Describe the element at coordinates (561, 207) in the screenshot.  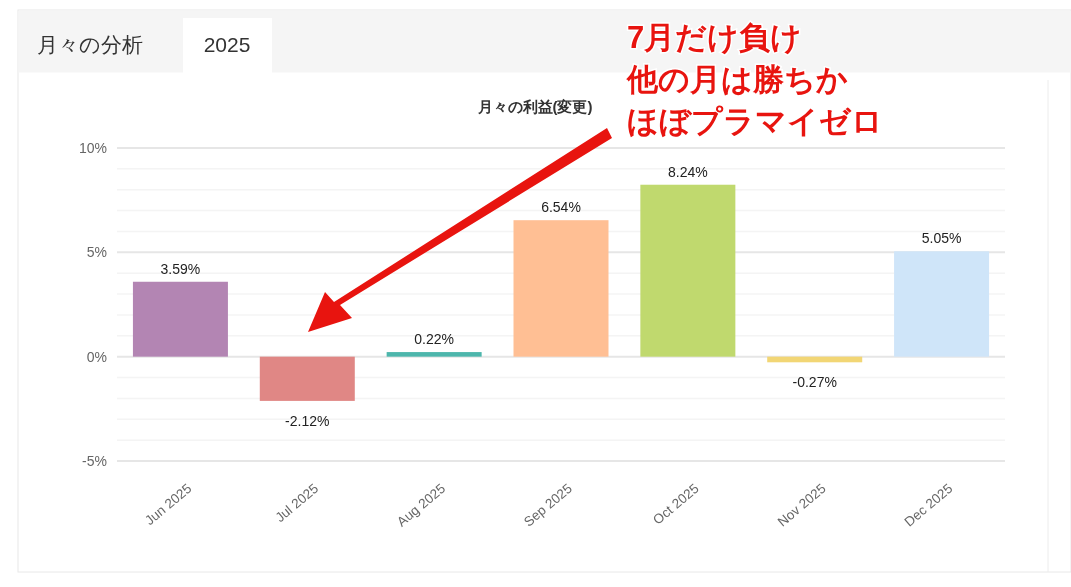
I see `data-label: 6.54%` at that location.